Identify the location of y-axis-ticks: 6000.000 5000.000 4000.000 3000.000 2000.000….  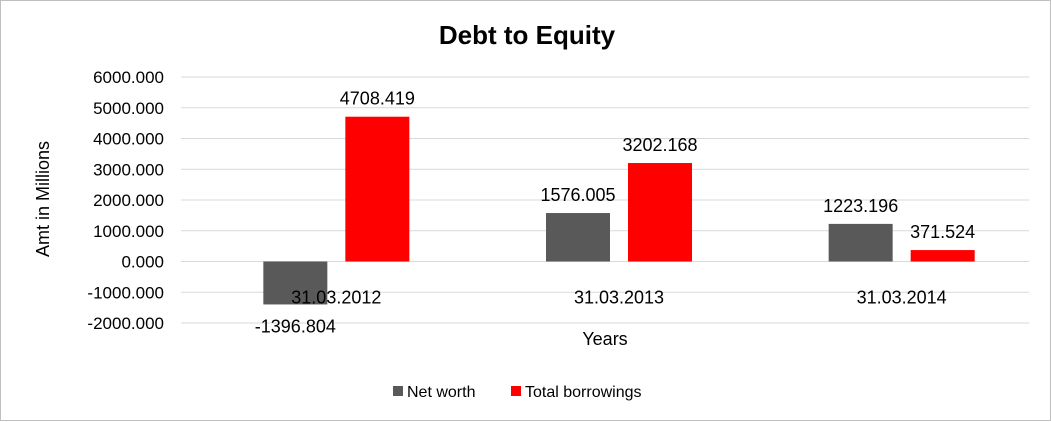
(125, 200).